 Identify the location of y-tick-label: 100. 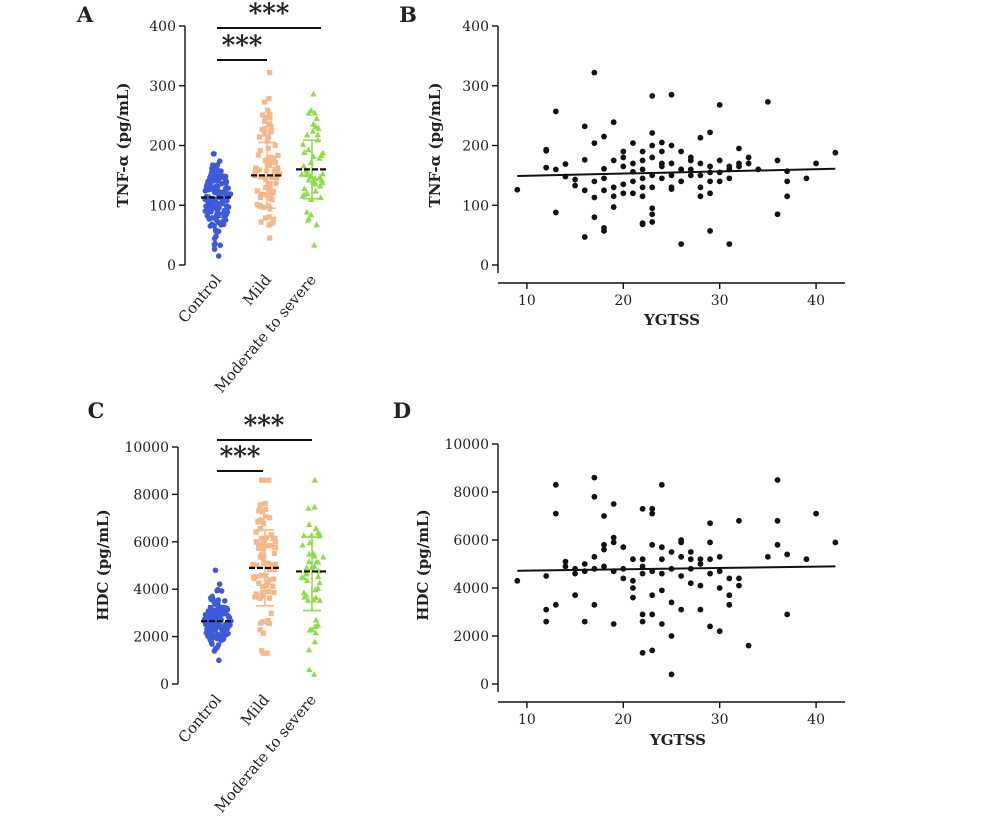
(162, 206).